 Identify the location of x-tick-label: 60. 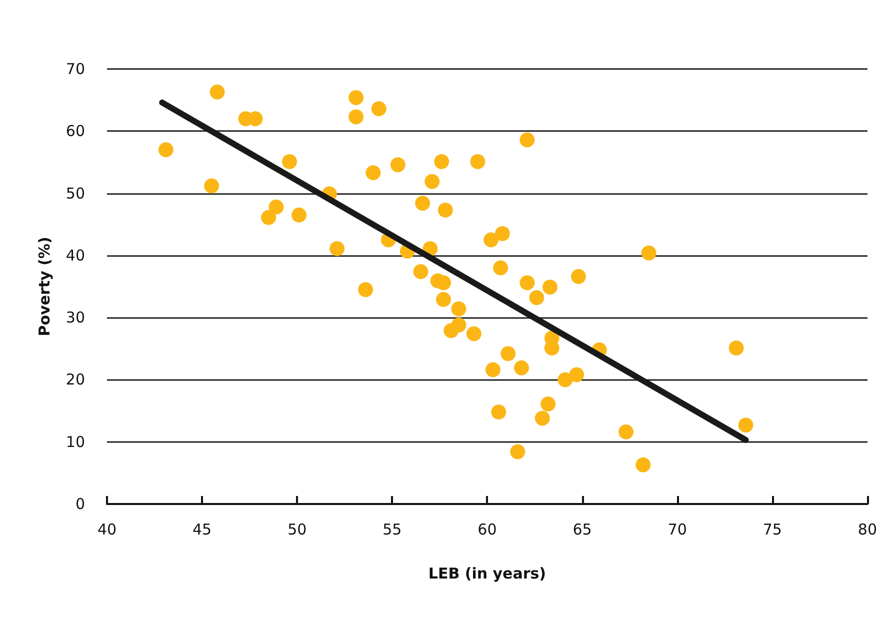
(487, 529).